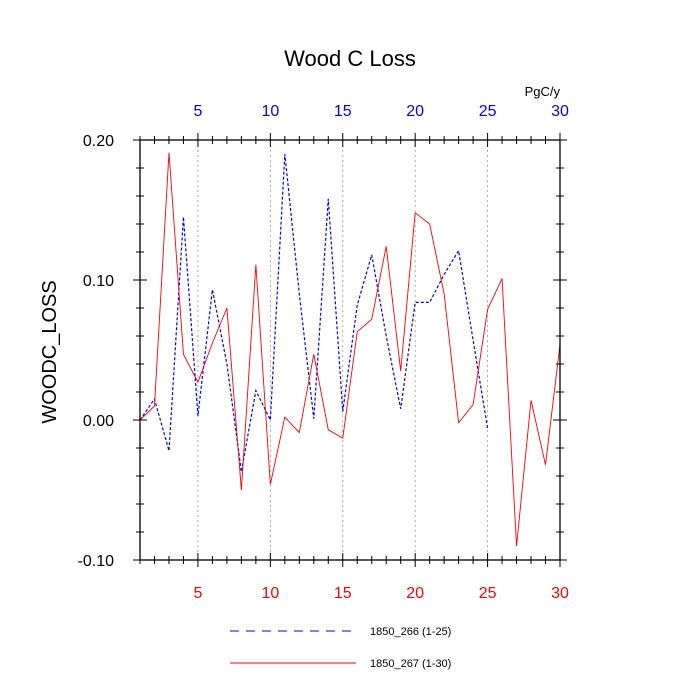 This screenshot has width=700, height=700. Describe the element at coordinates (560, 593) in the screenshot. I see `x-tick-label-bottom: 30` at that location.